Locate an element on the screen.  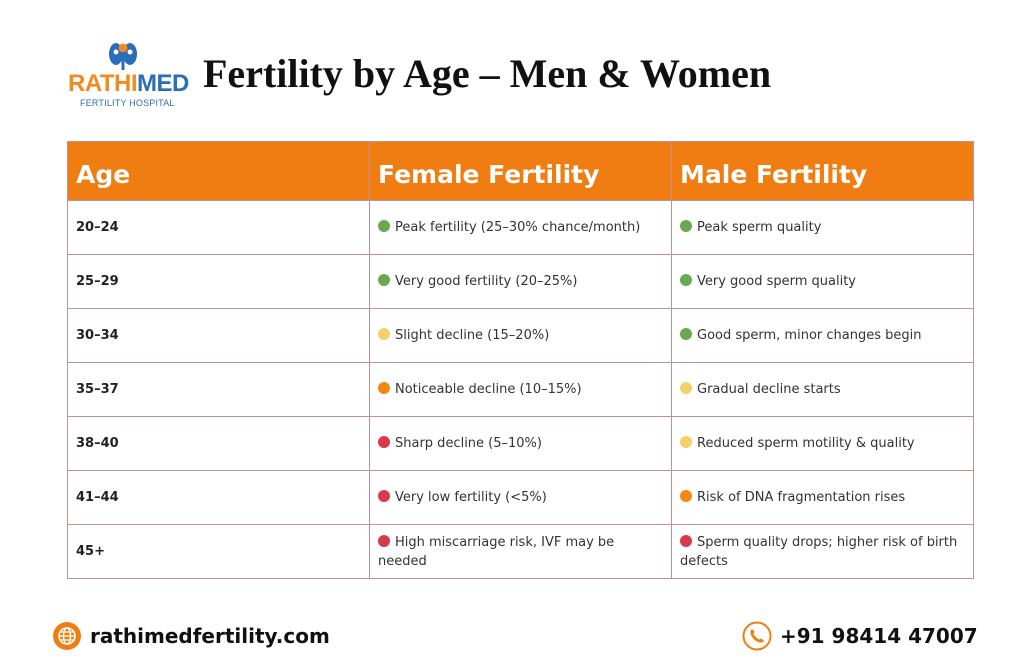
male-fertility-text: Reduced sperm motility & quality is located at coordinates (806, 443).